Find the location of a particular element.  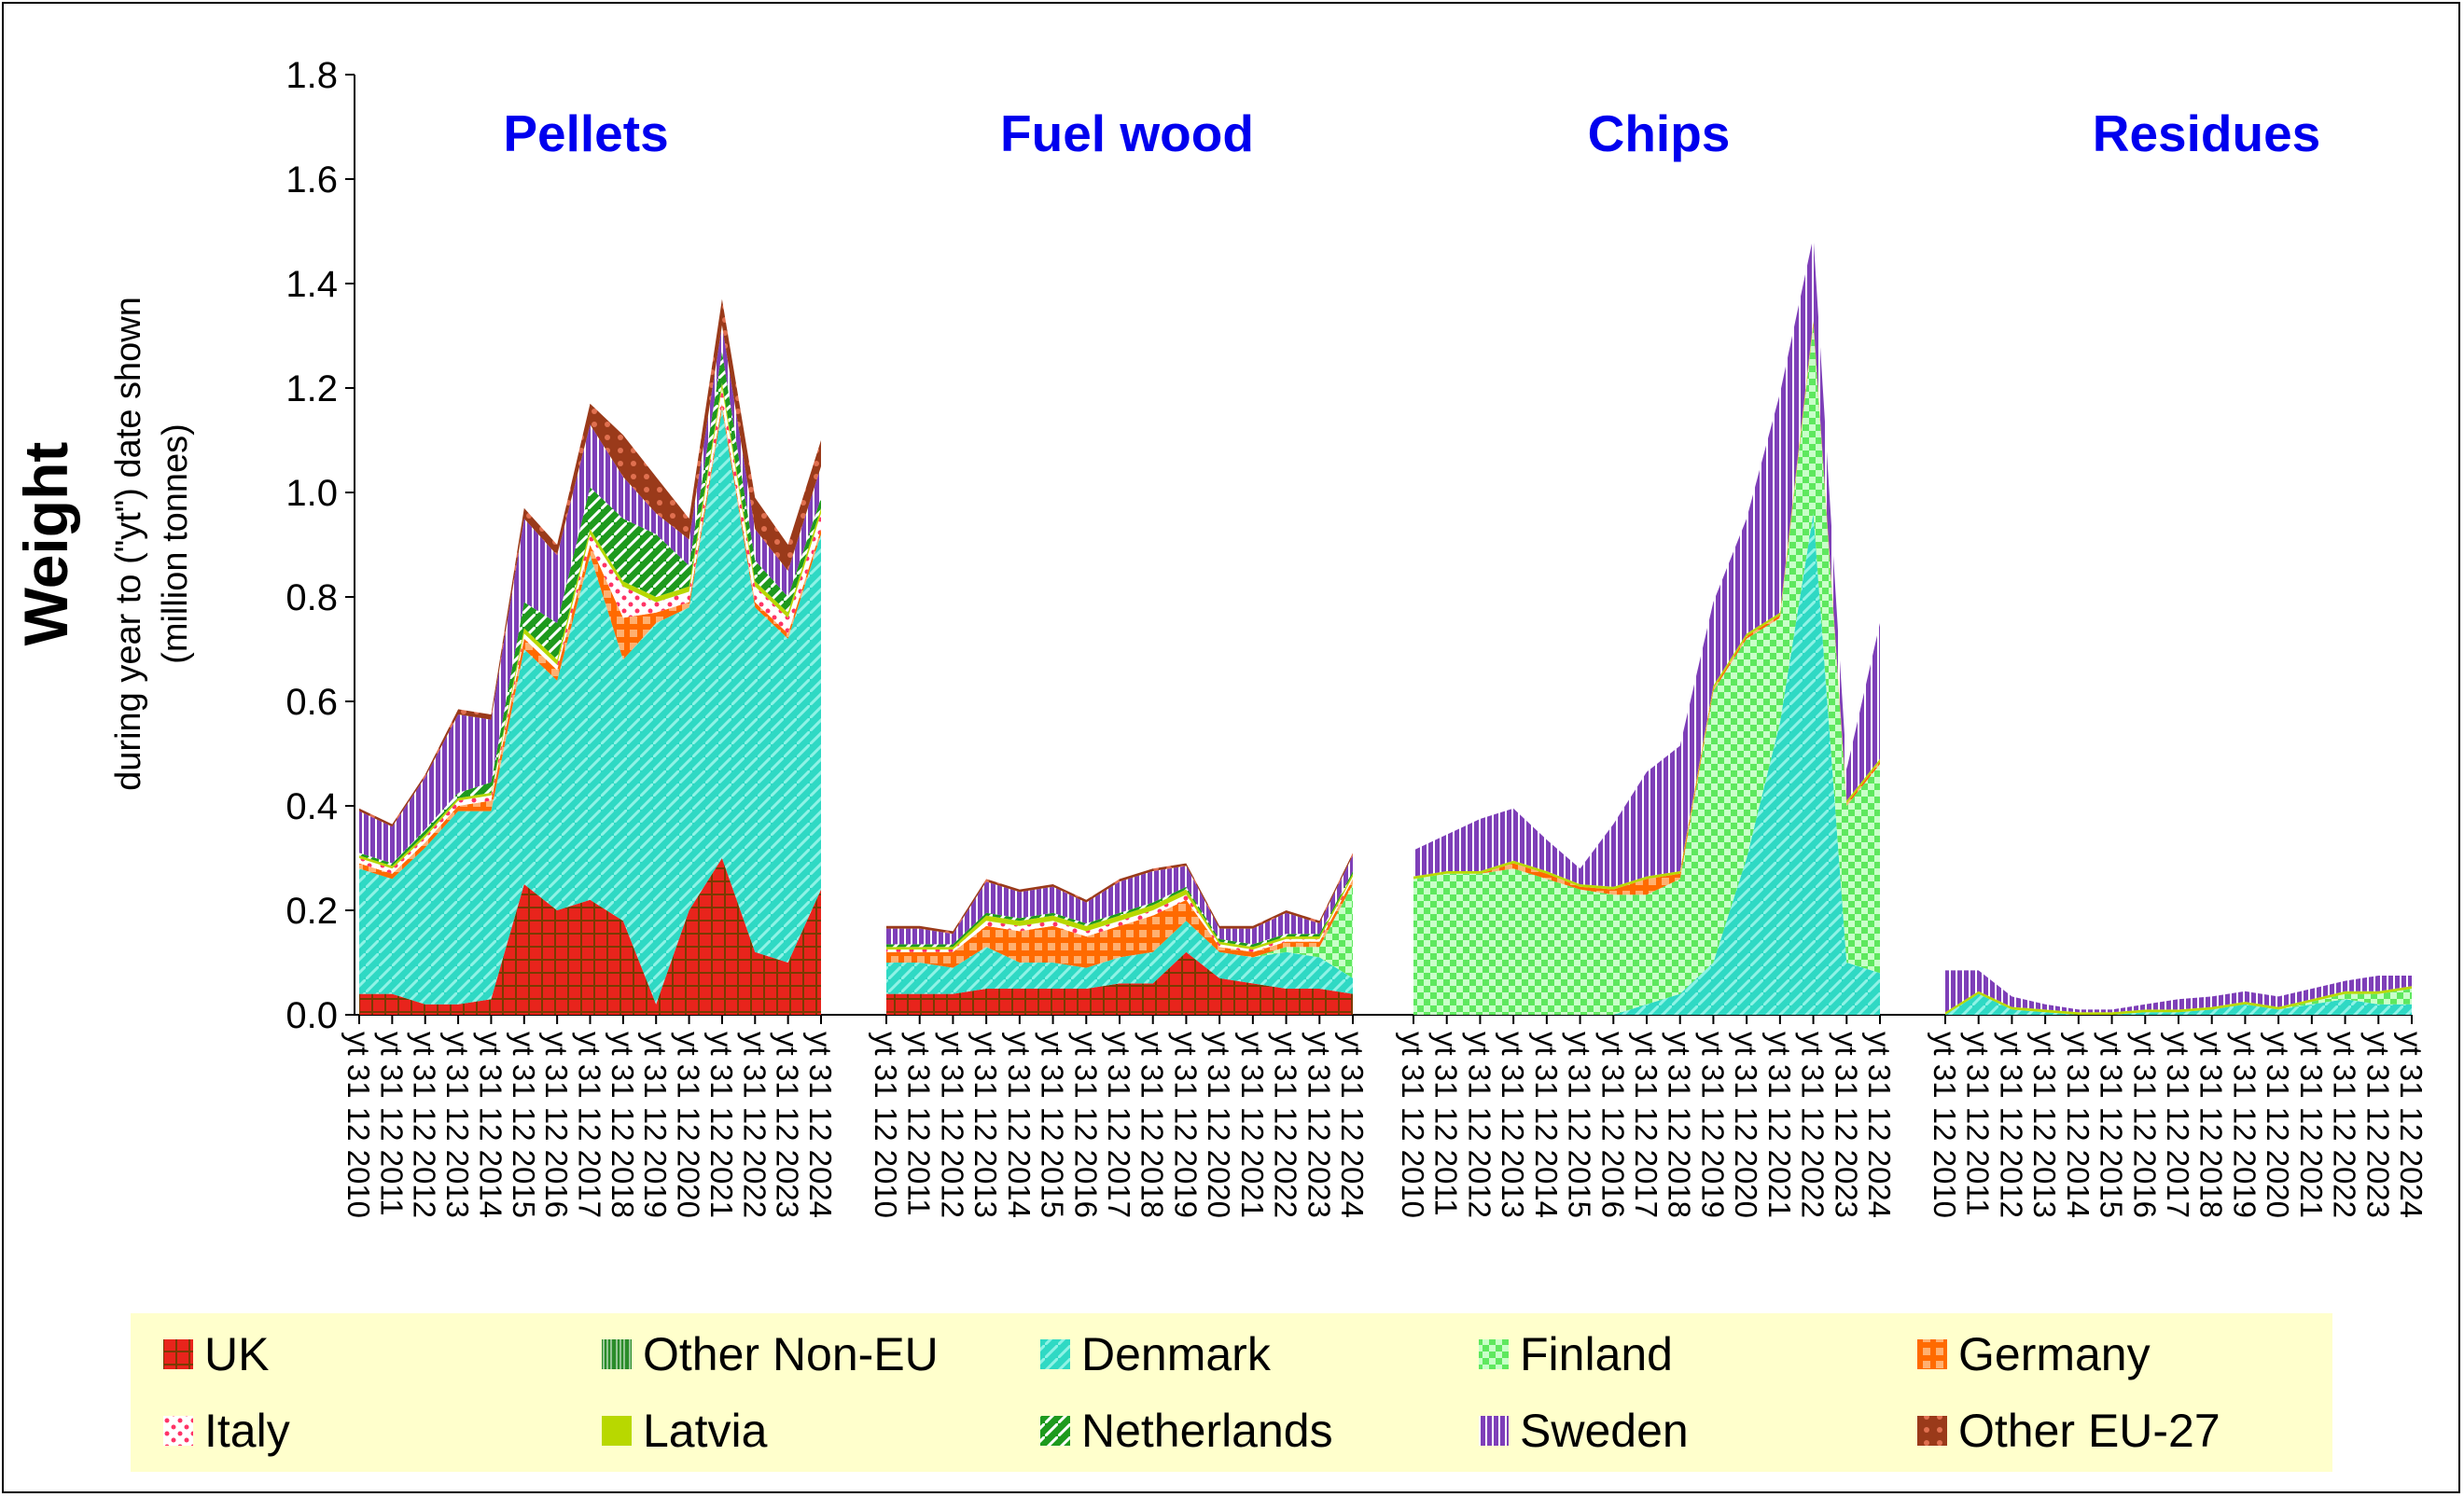

legend-label: Latvia is located at coordinates (705, 1431).